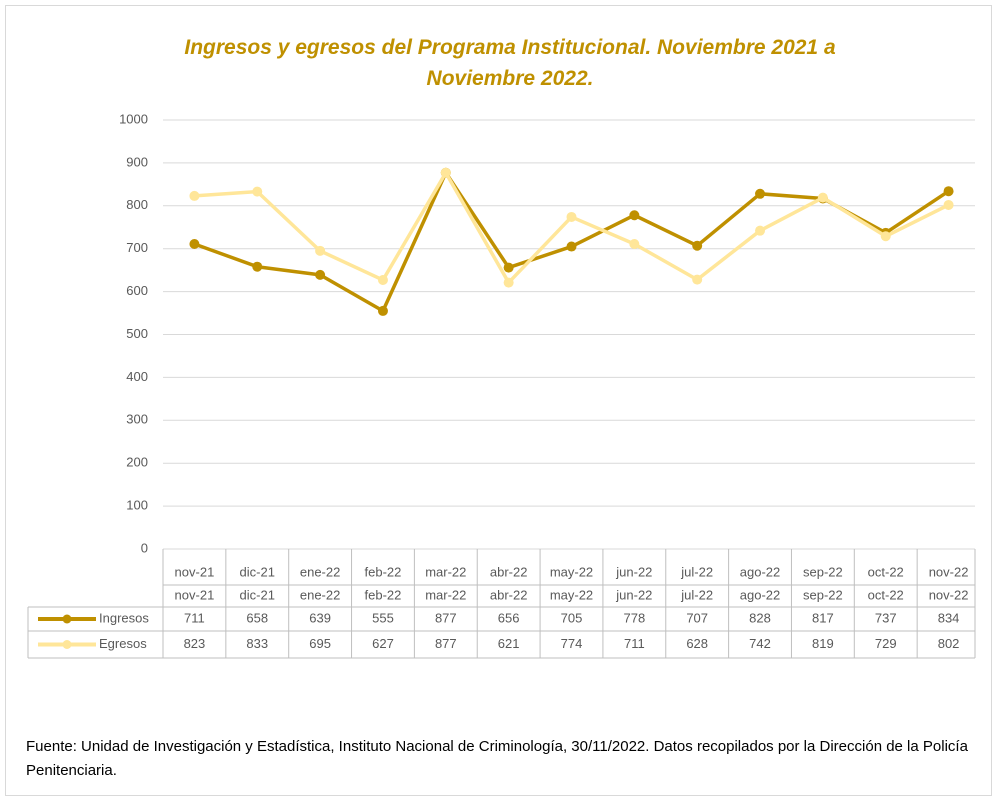 The image size is (997, 801). What do you see at coordinates (137, 290) in the screenshot?
I see `y-tick-label: 600` at bounding box center [137, 290].